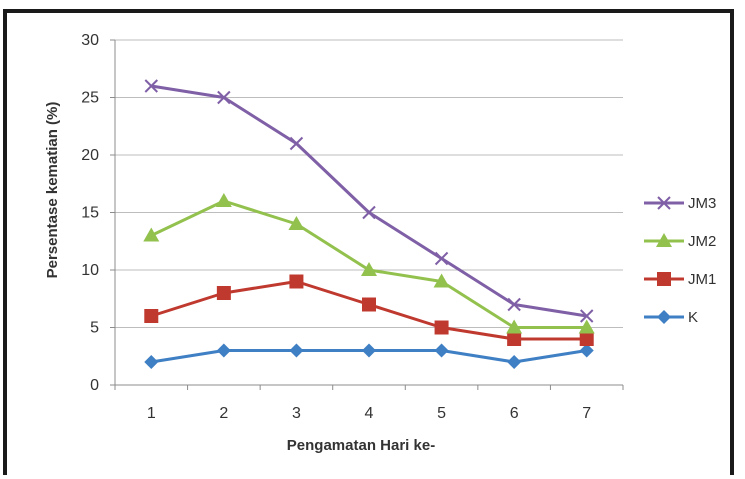 This screenshot has height=479, width=745. What do you see at coordinates (94, 328) in the screenshot?
I see `y-tick-label: 5` at bounding box center [94, 328].